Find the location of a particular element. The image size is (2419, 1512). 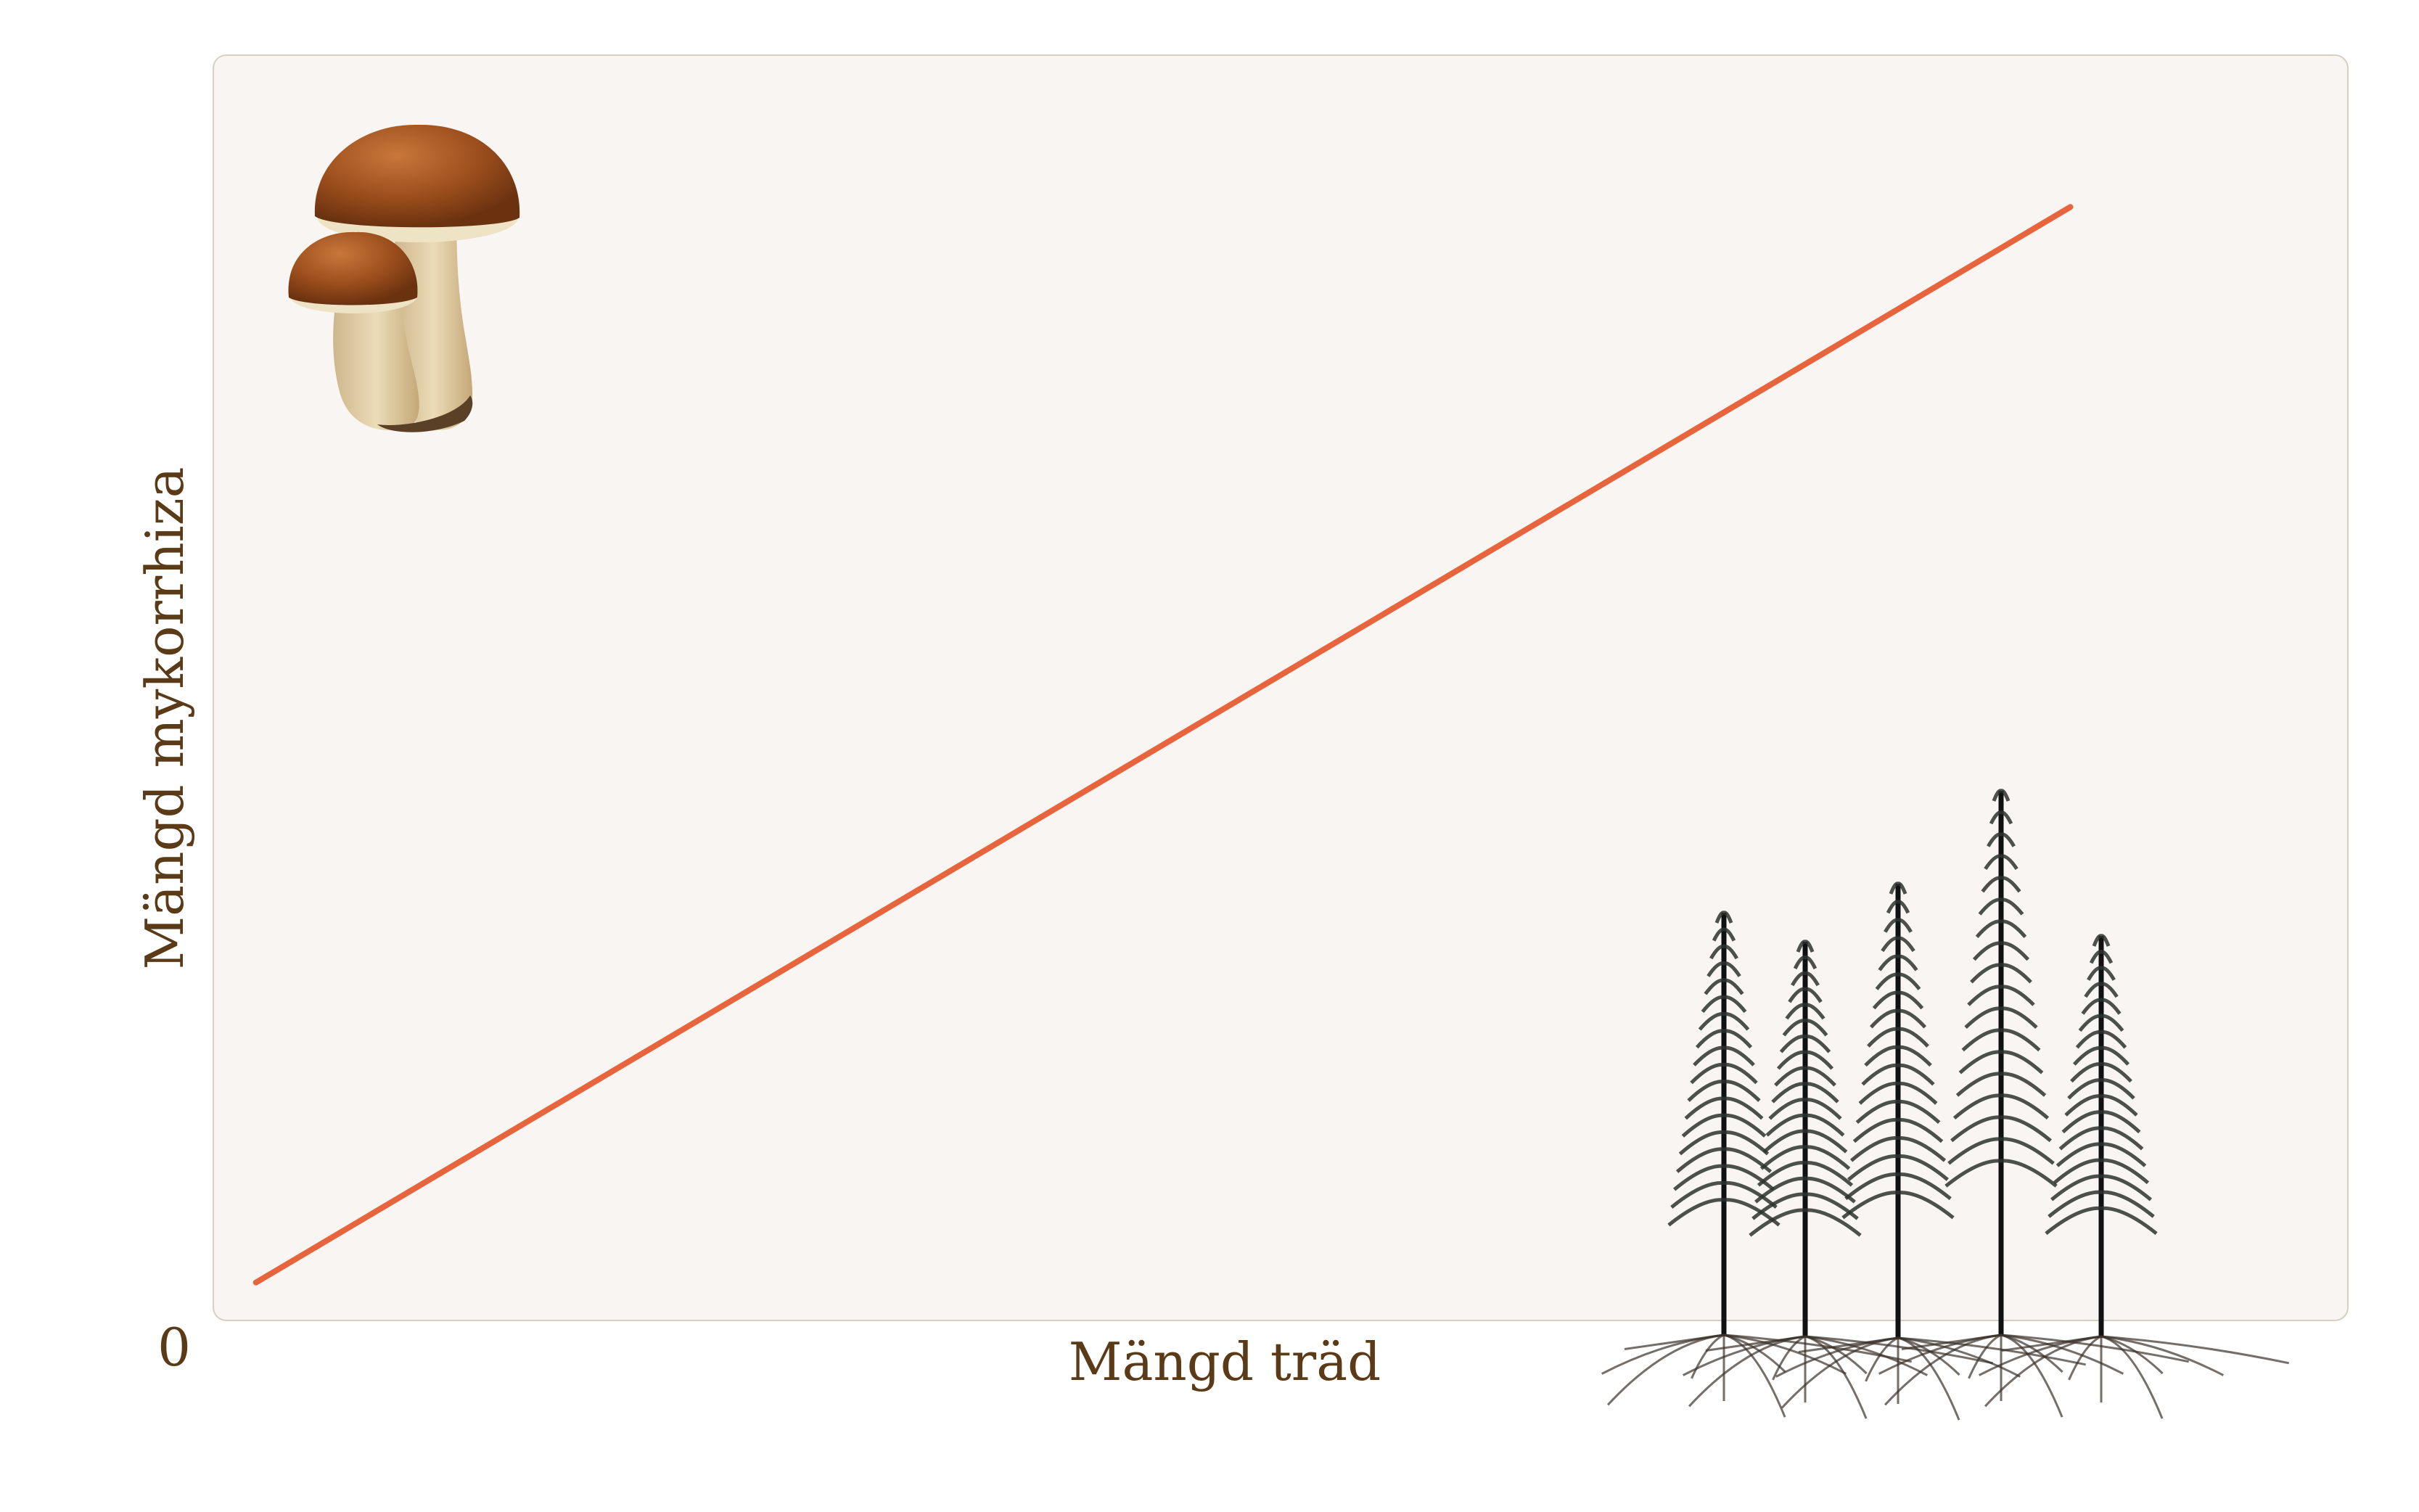

spruce-trees-illustration is located at coordinates (1945, 1105).